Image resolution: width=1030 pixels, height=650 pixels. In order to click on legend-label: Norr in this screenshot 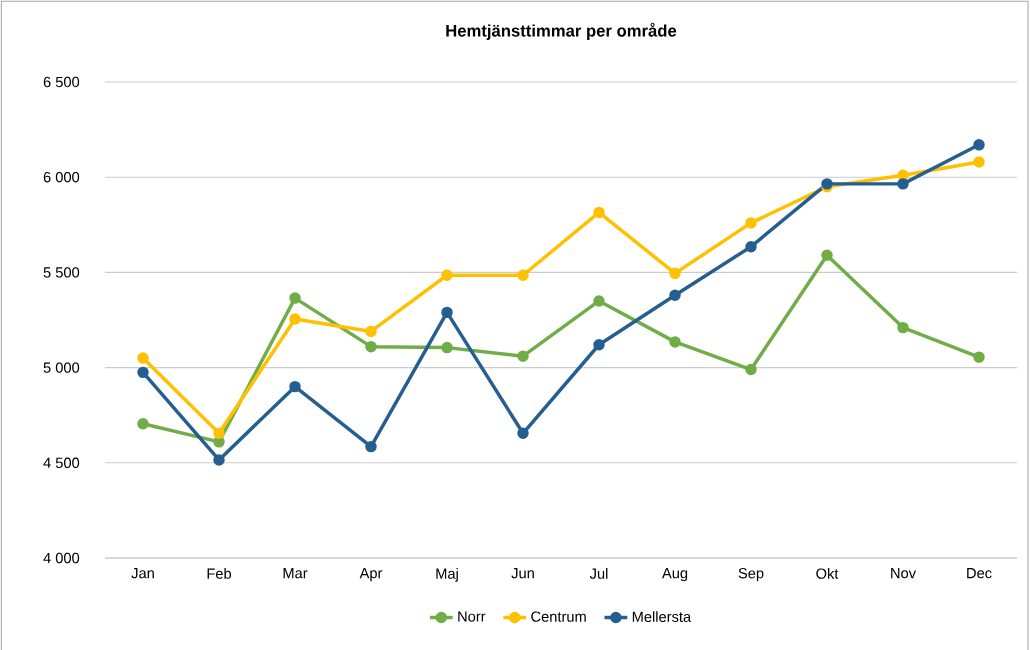, I will do `click(472, 616)`.